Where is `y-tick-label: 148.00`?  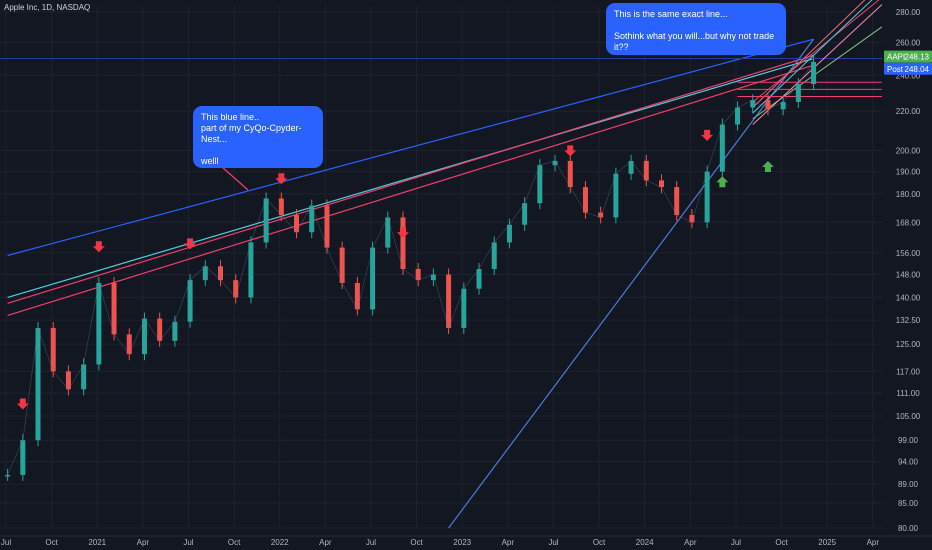 y-tick-label: 148.00 is located at coordinates (908, 275).